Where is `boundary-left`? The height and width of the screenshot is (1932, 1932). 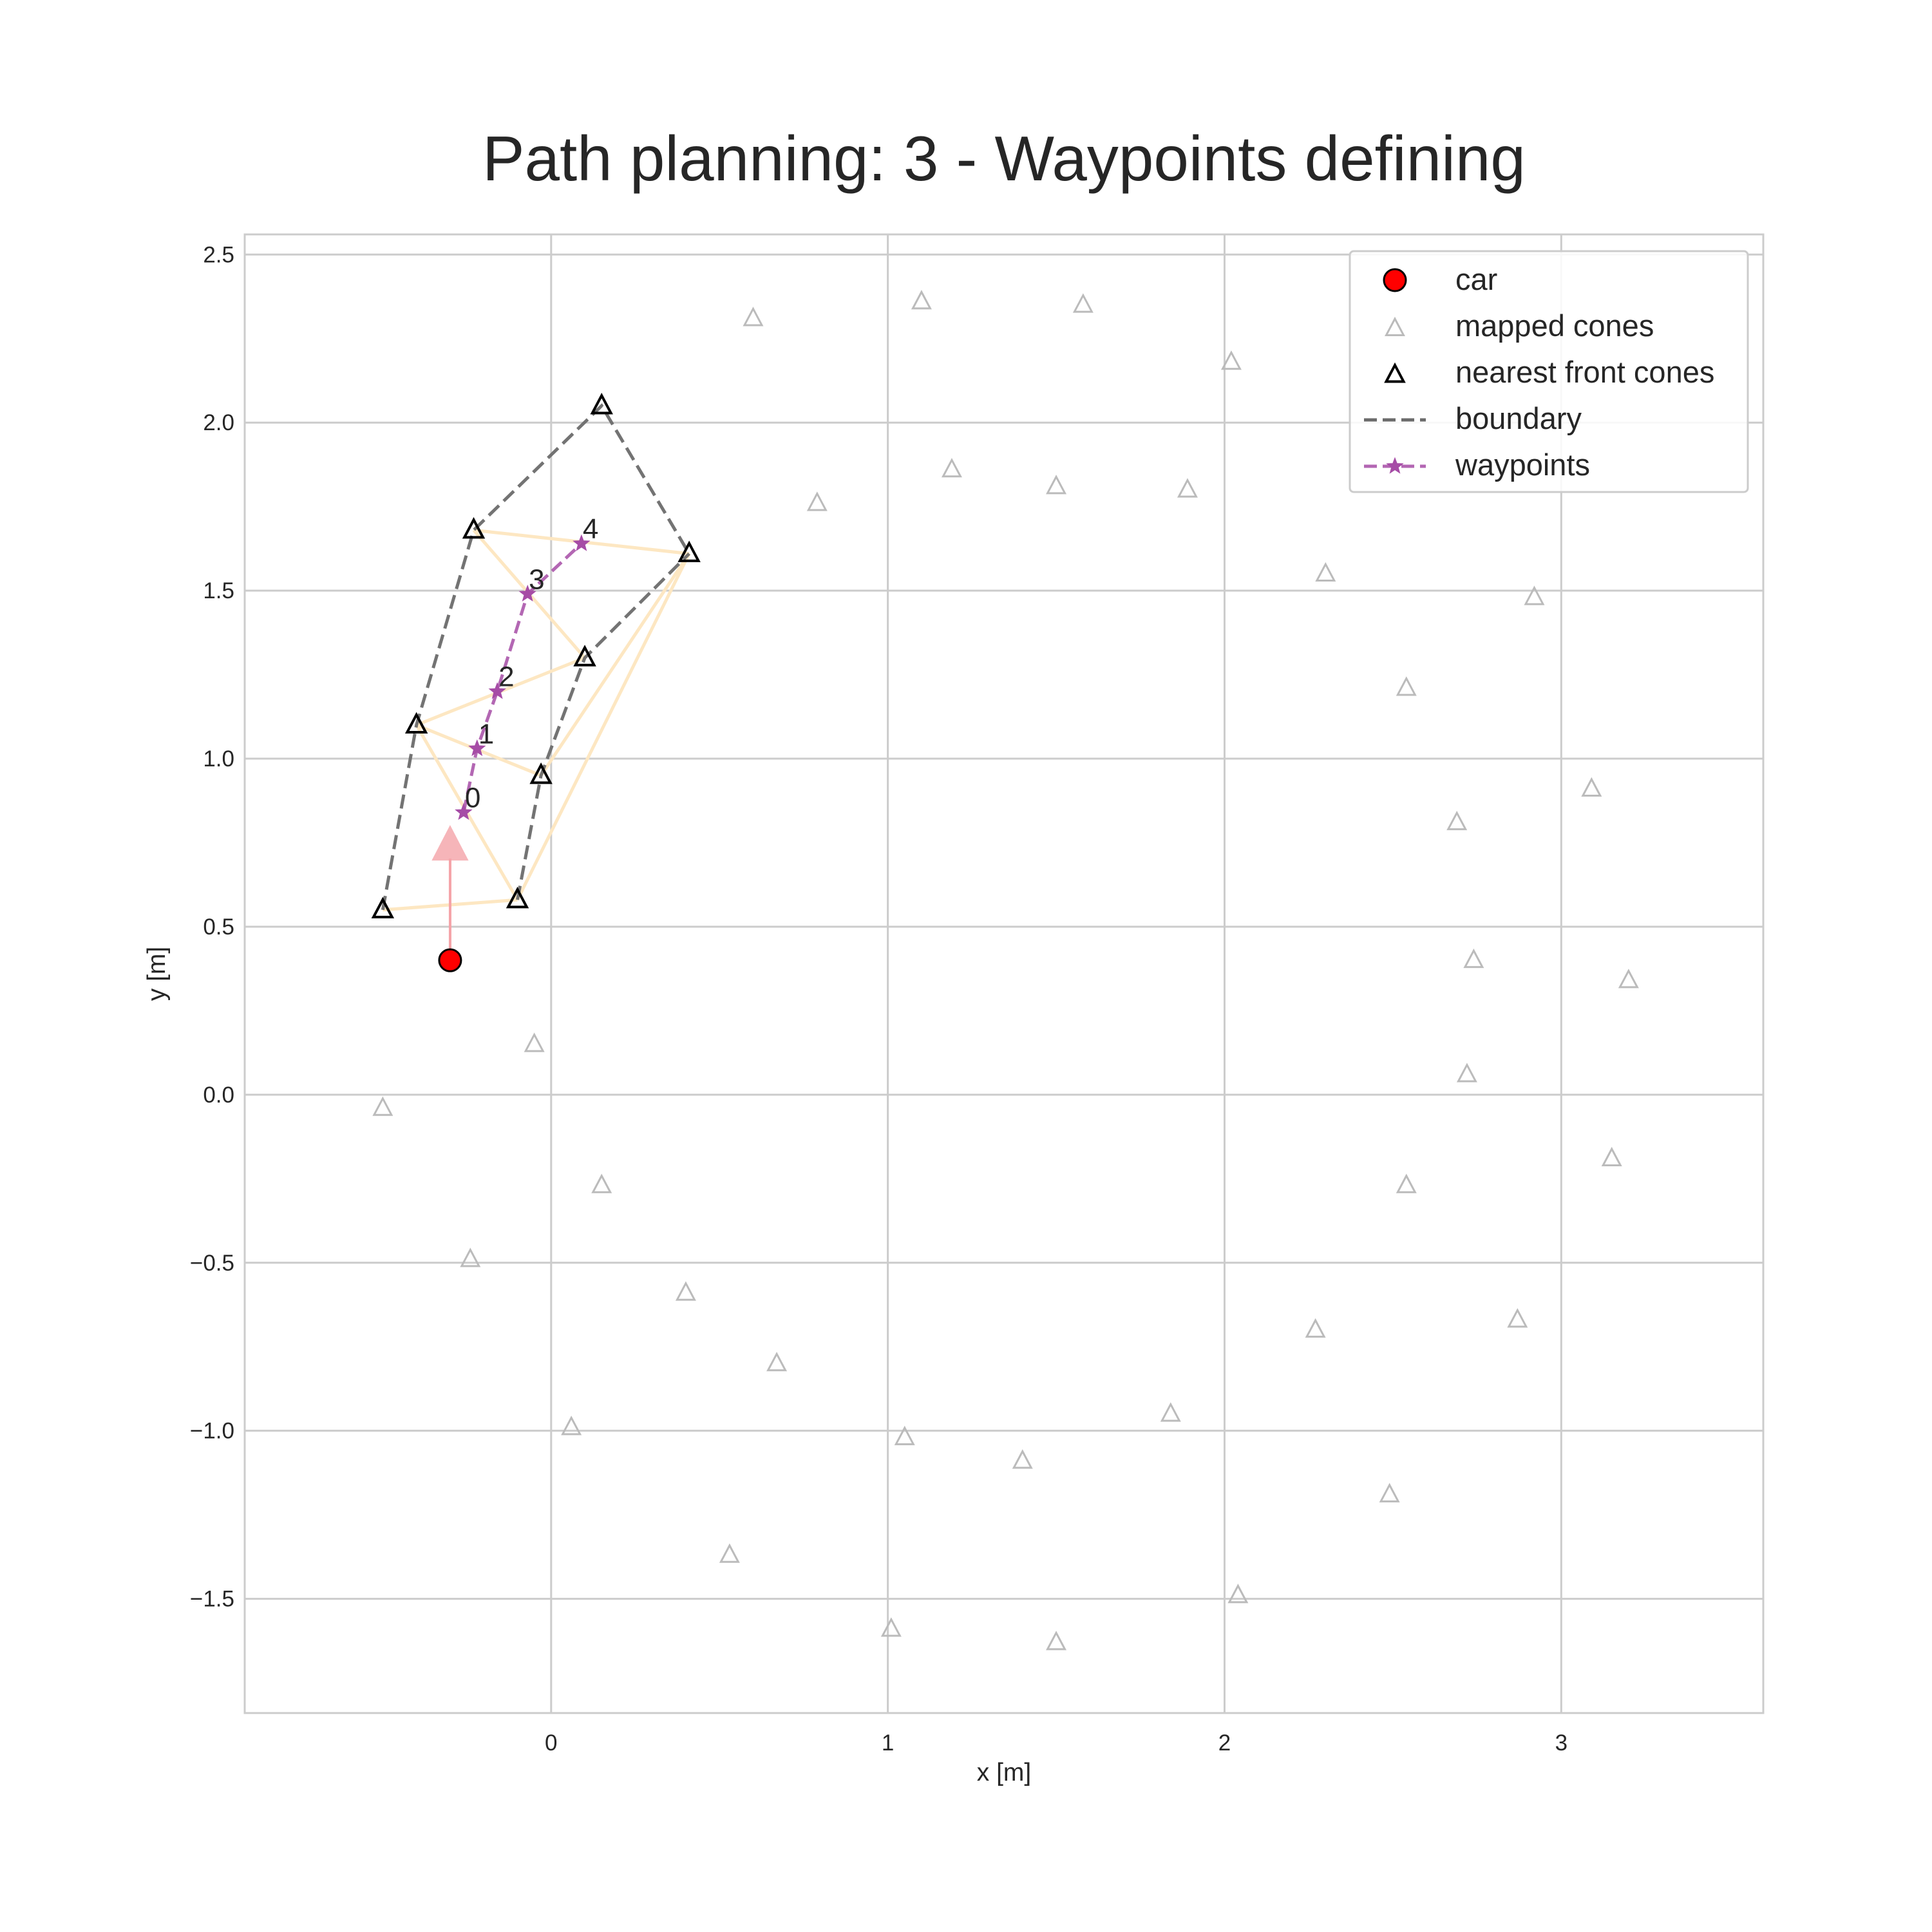 boundary-left is located at coordinates (536, 657).